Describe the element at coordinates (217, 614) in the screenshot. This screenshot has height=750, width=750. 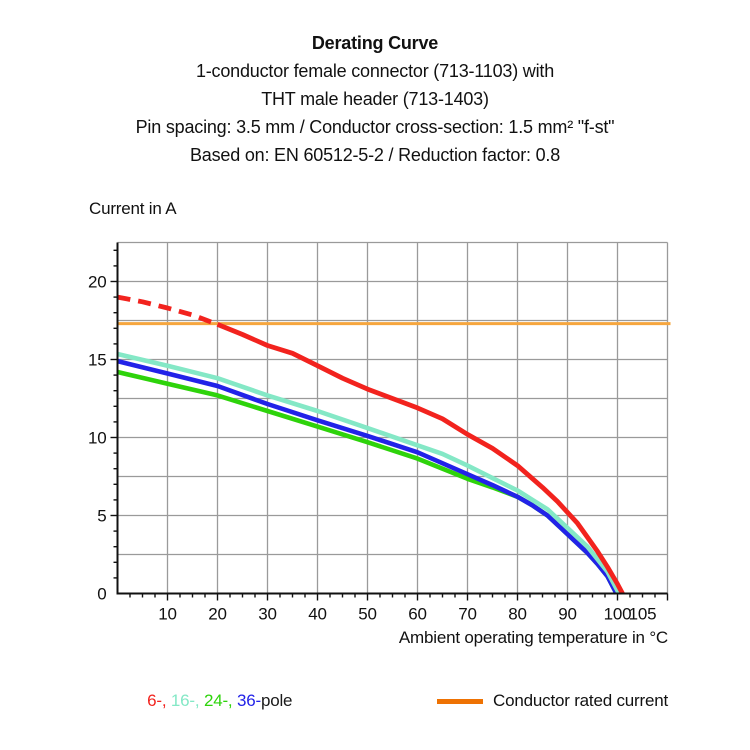
I see `x-tick-label: 20` at that location.